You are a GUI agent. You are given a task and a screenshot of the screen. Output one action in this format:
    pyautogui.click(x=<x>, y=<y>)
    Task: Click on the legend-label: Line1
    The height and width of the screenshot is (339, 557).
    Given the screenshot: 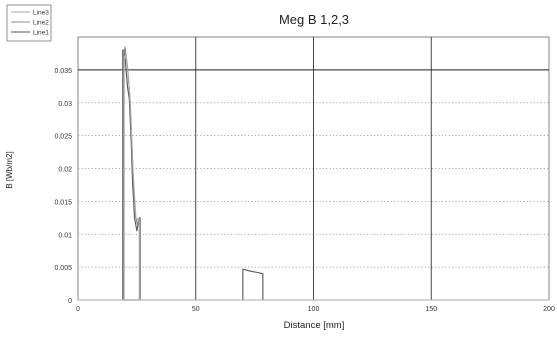 What is the action you would take?
    pyautogui.click(x=41, y=33)
    